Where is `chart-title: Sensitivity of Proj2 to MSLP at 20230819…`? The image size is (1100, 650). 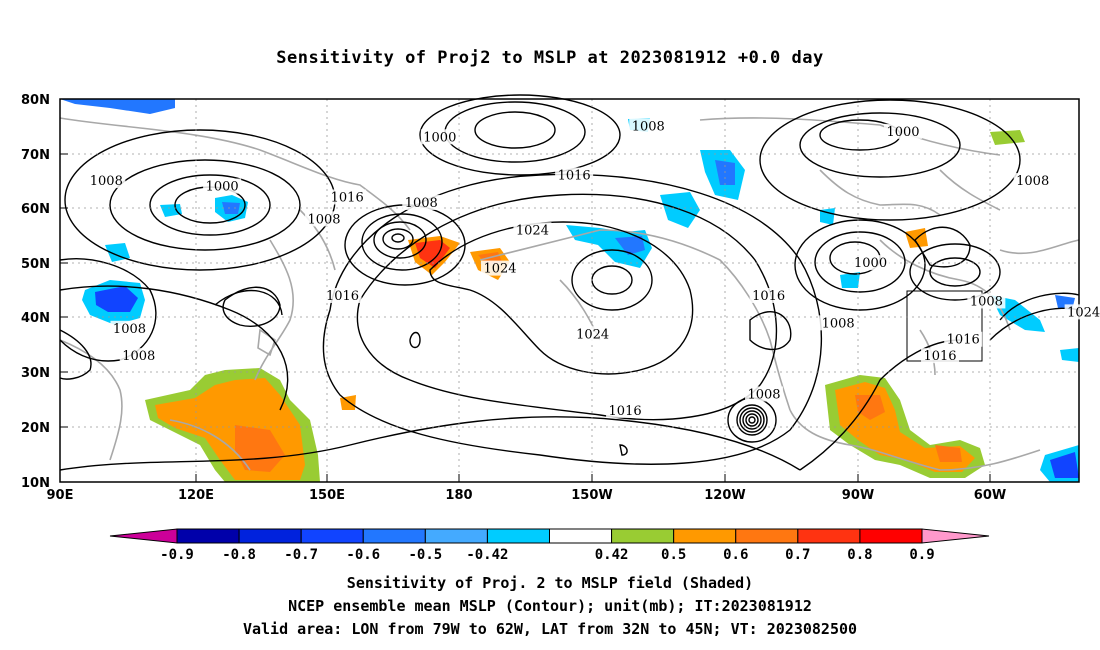
chart-title: Sensitivity of Proj2 to MSLP at 20230819… is located at coordinates (550, 58).